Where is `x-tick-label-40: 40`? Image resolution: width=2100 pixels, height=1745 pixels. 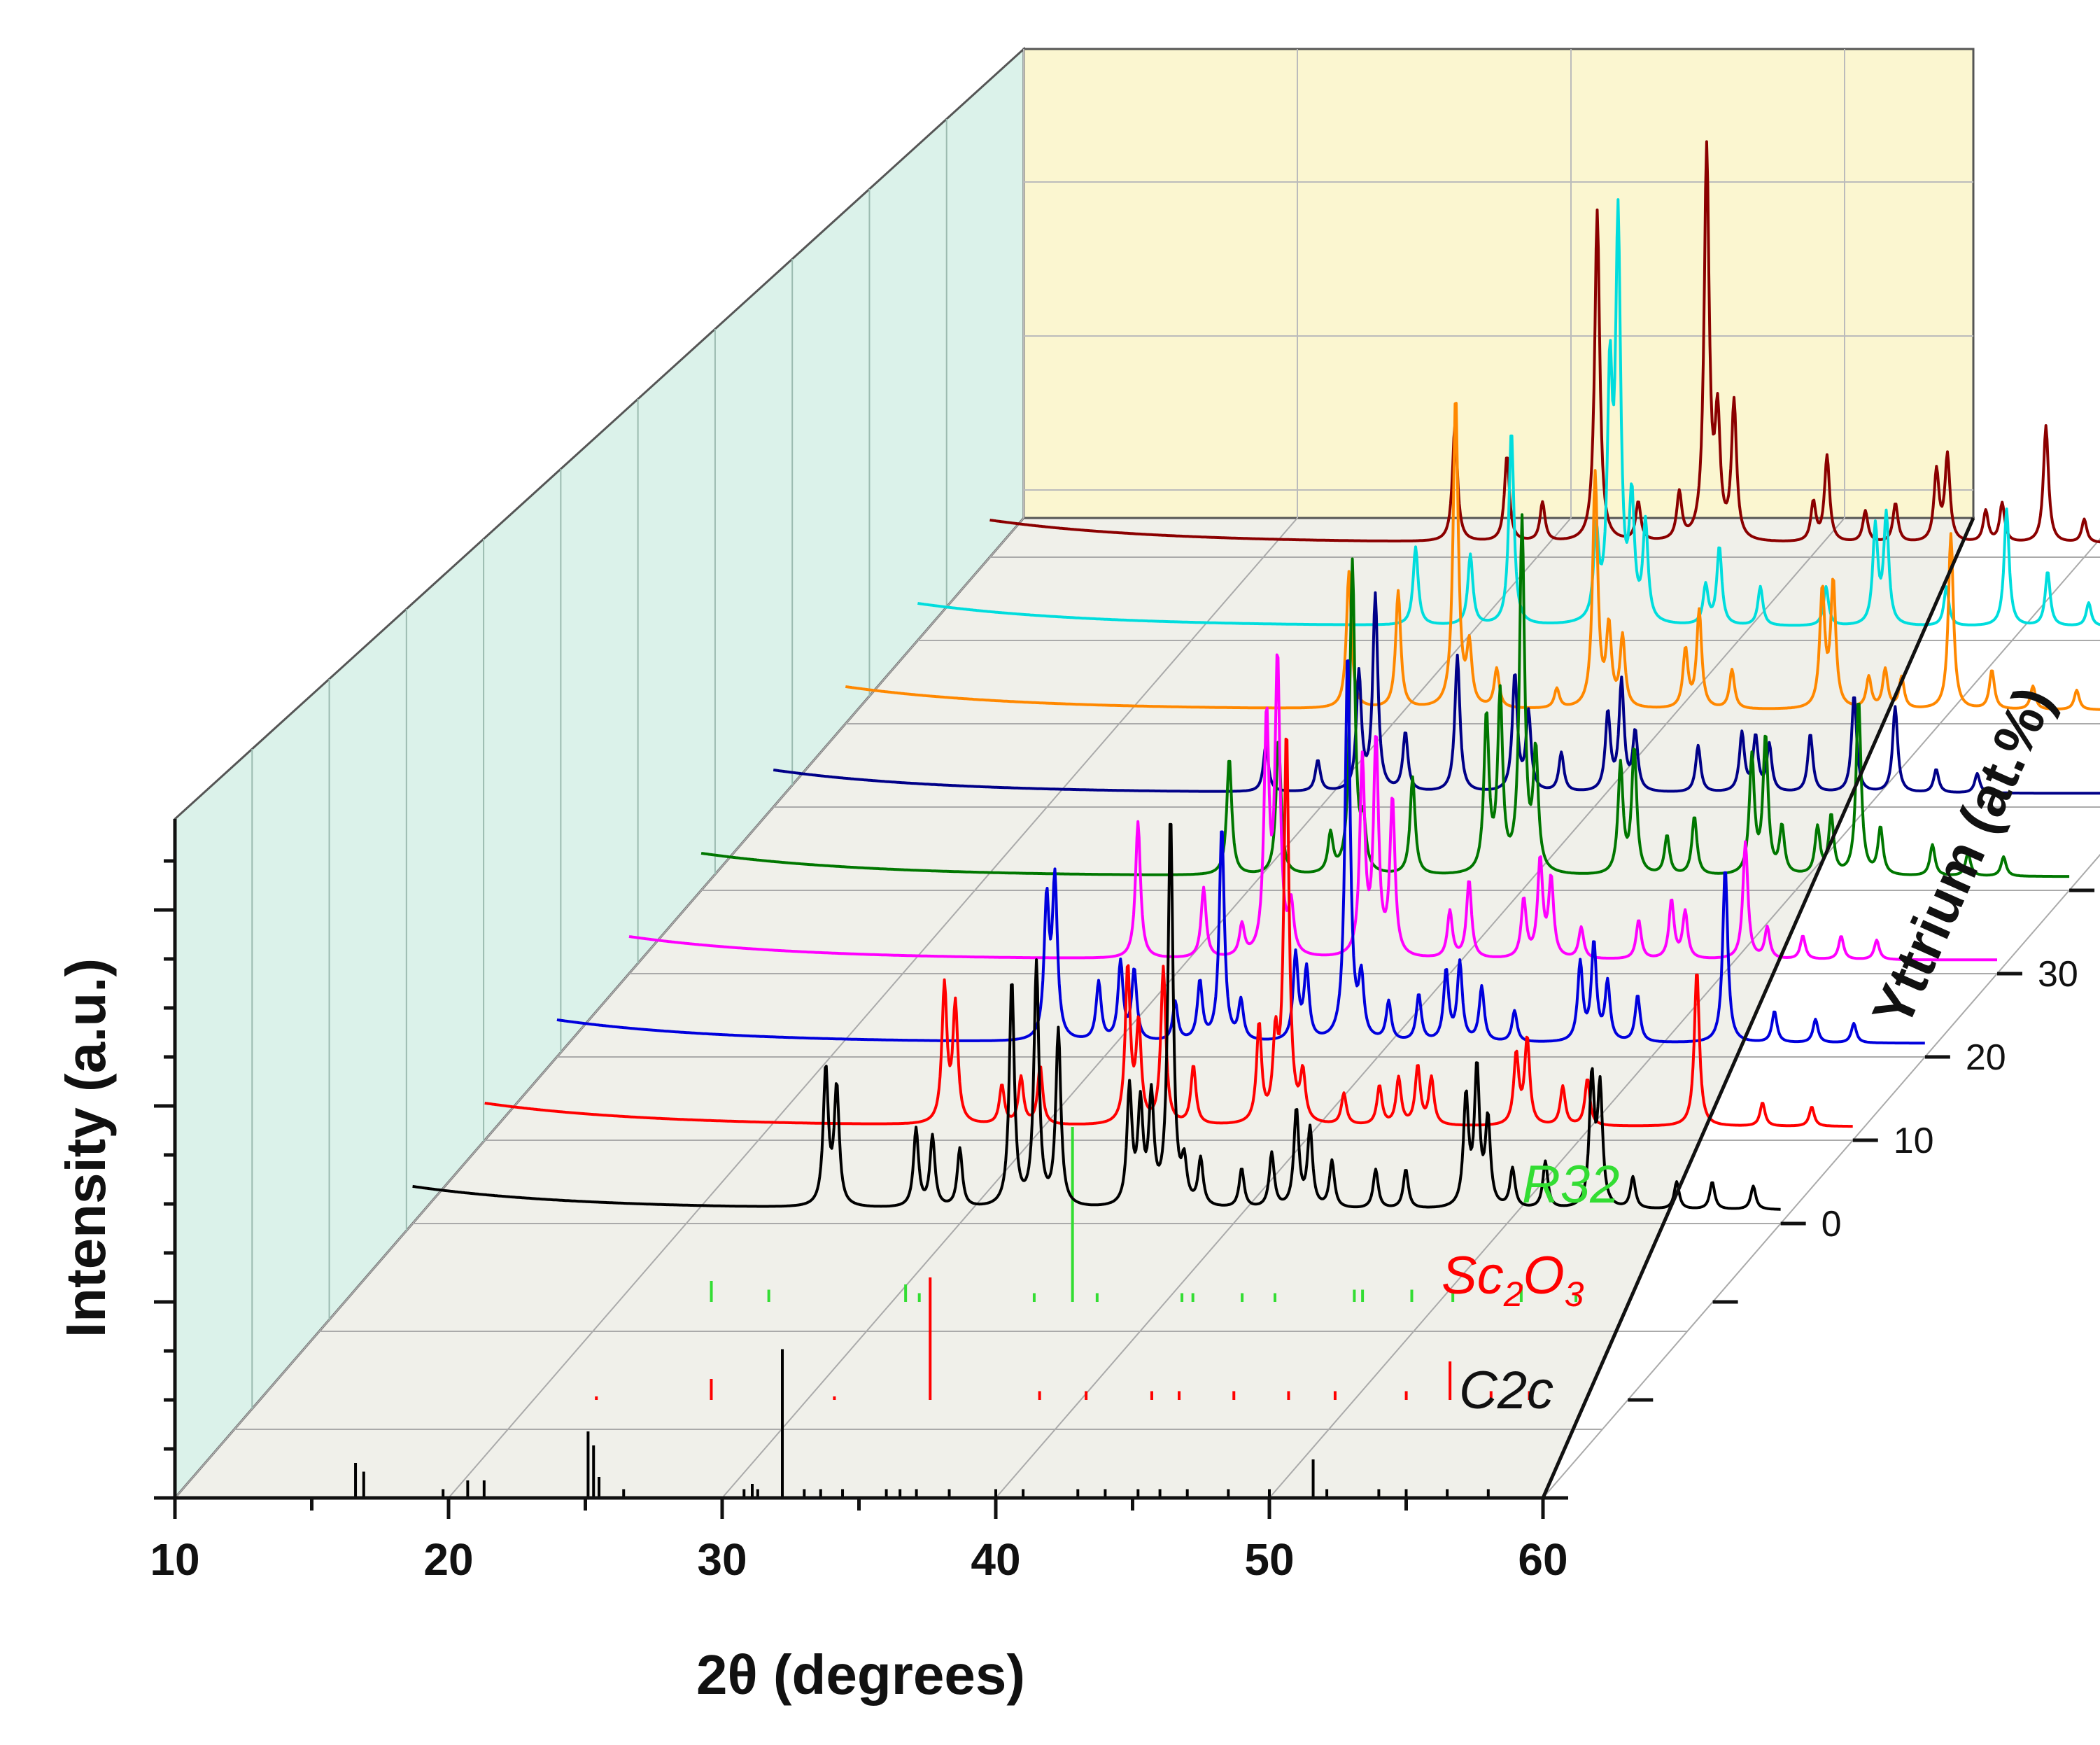 x-tick-label-40: 40 is located at coordinates (995, 1559).